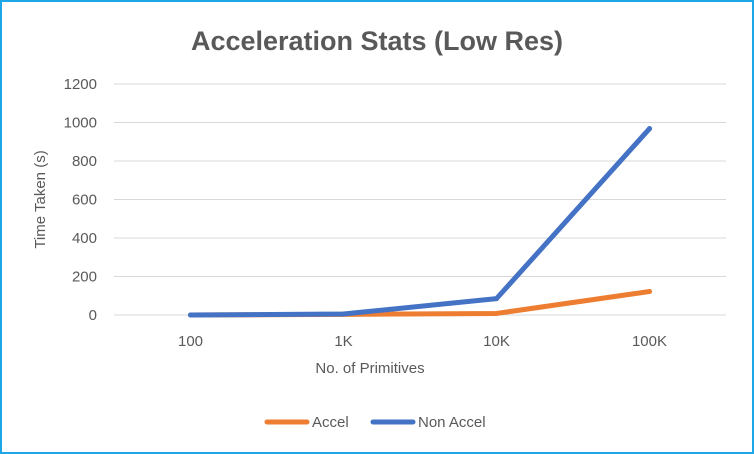 Image resolution: width=754 pixels, height=454 pixels. Describe the element at coordinates (80, 123) in the screenshot. I see `y-tick-label: 1000` at that location.